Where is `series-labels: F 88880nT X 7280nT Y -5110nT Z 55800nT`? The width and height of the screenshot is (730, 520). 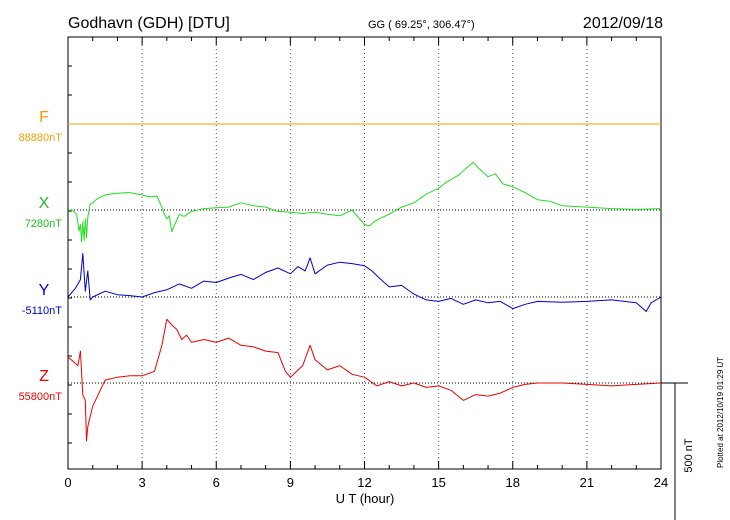 series-labels: F 88880nT X 7280nT Y -5110nT Z 55800nT is located at coordinates (41, 256).